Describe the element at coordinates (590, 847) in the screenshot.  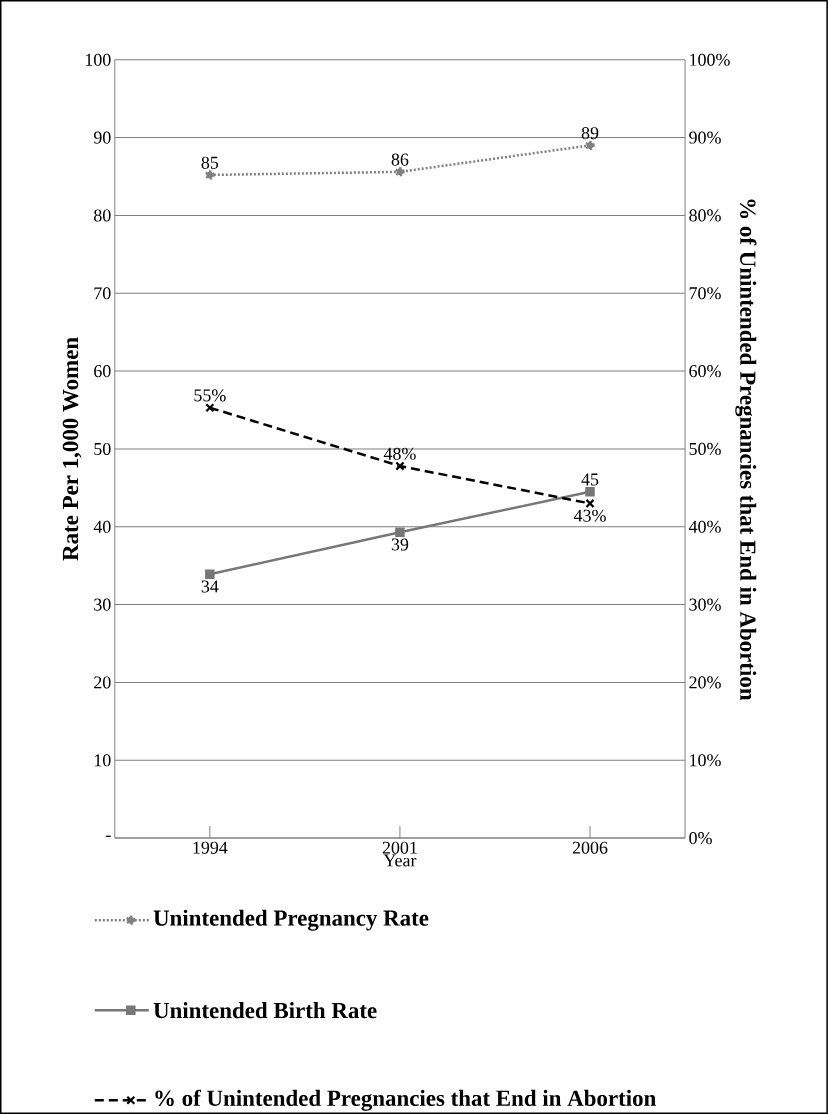
I see `x-tick-label: 2006` at that location.